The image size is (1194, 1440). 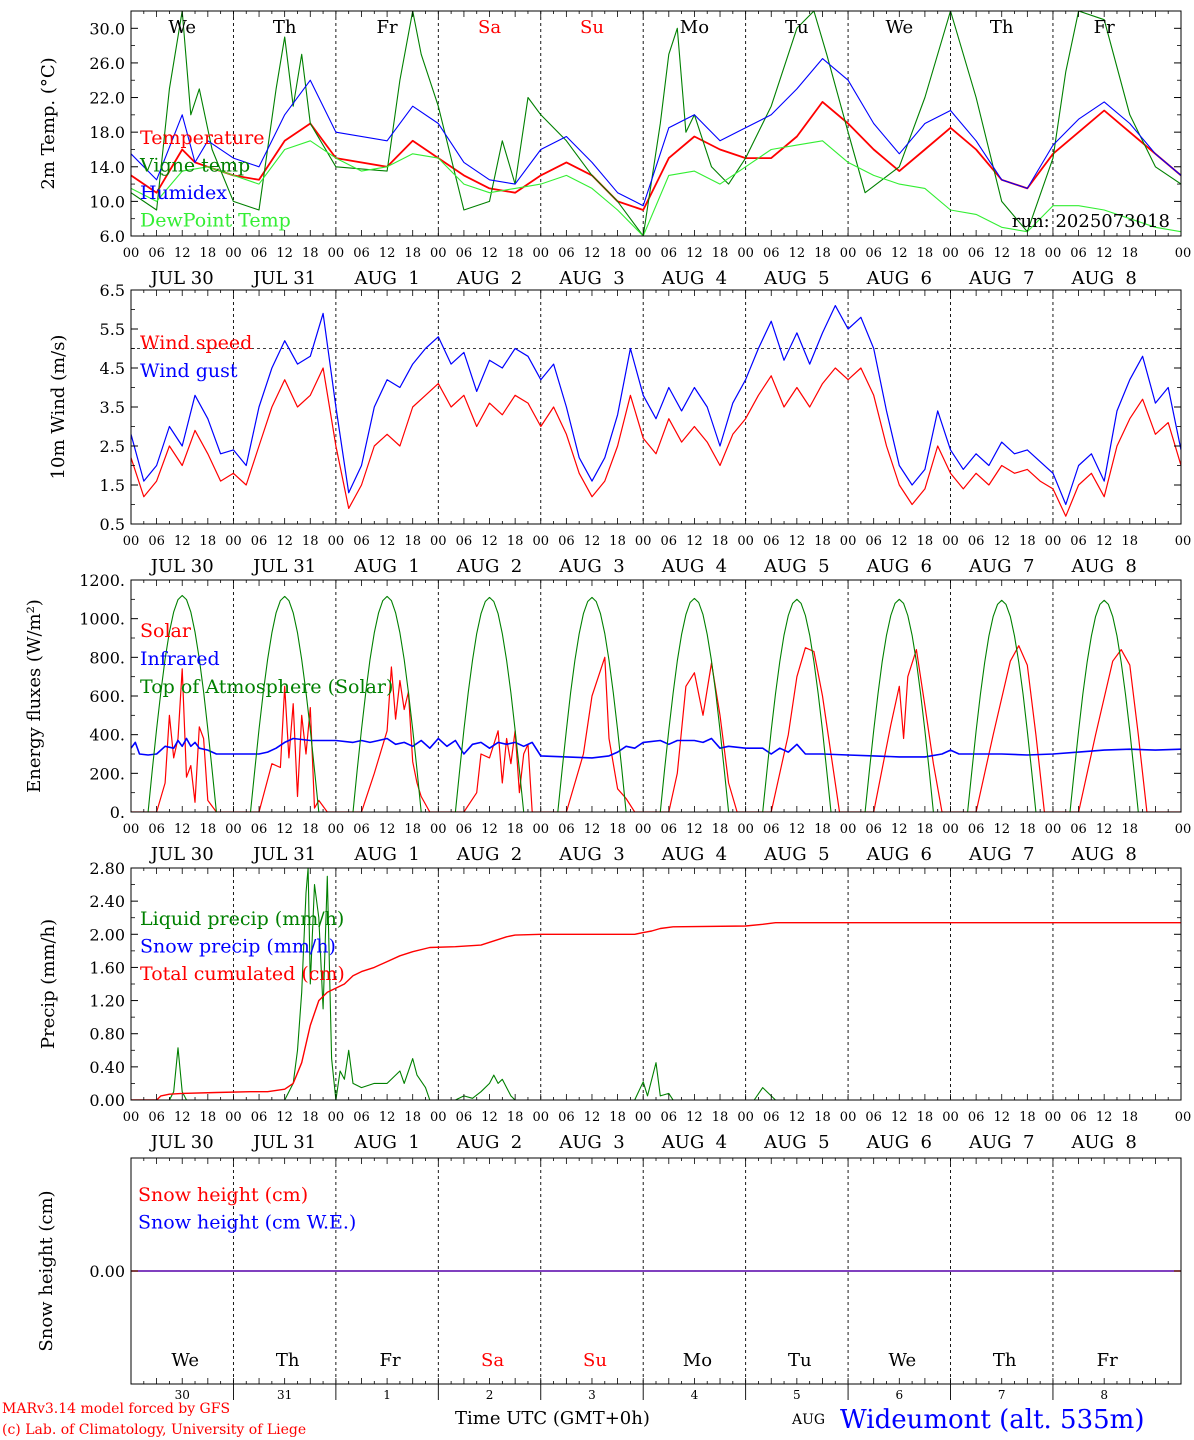 What do you see at coordinates (1001, 278) in the screenshot?
I see `date-label: AUG 7` at bounding box center [1001, 278].